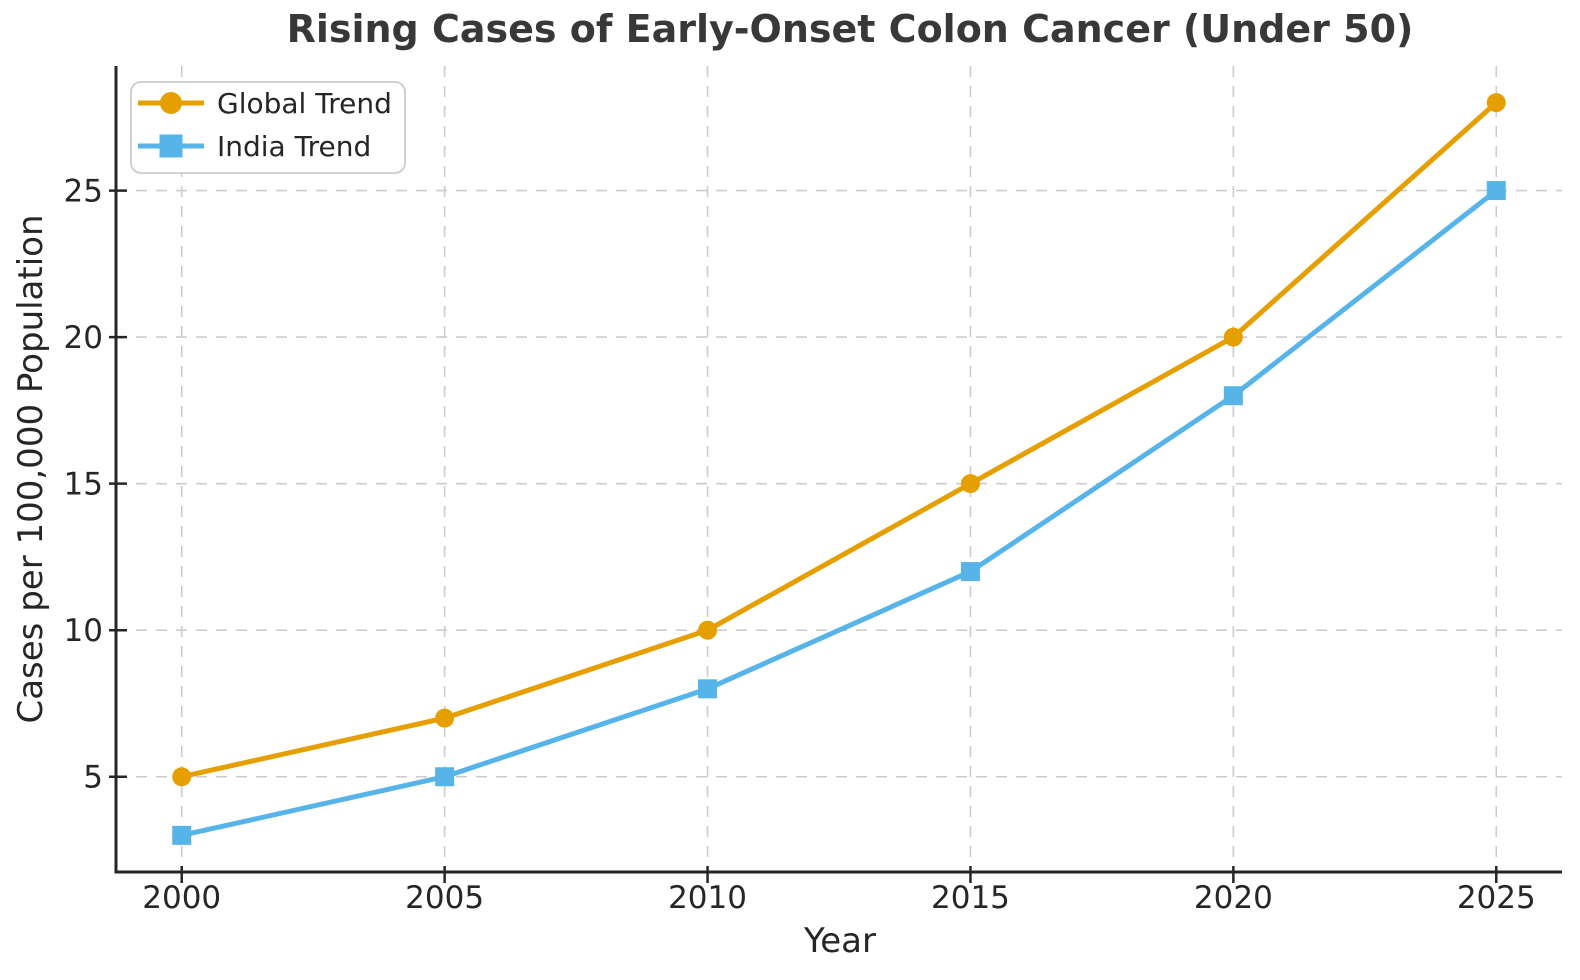 This screenshot has width=1580, height=980. I want to click on legend-label: Global Trend, so click(304, 103).